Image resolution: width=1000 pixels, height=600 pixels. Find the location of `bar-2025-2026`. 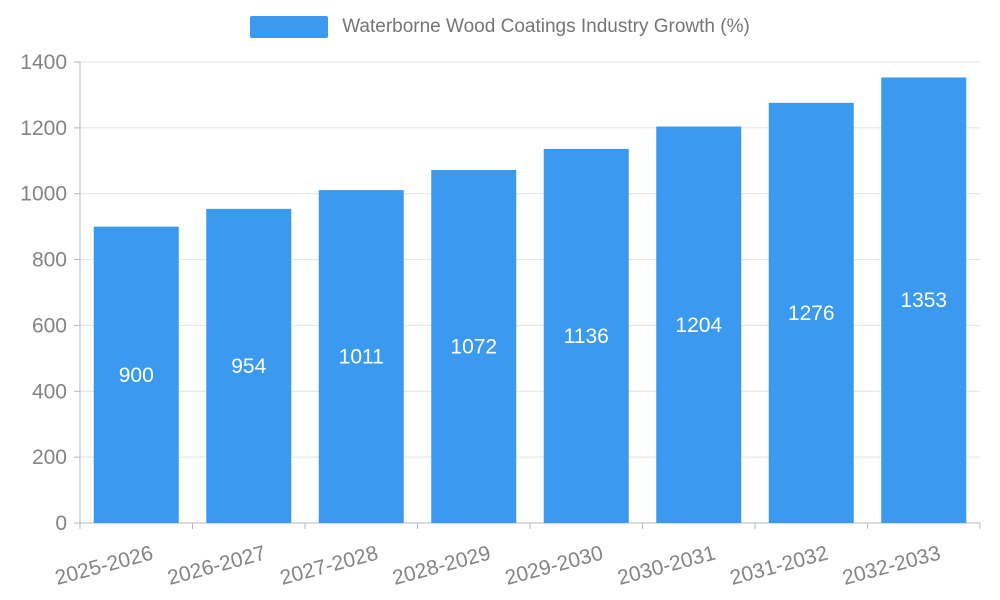

bar-2025-2026 is located at coordinates (136, 374).